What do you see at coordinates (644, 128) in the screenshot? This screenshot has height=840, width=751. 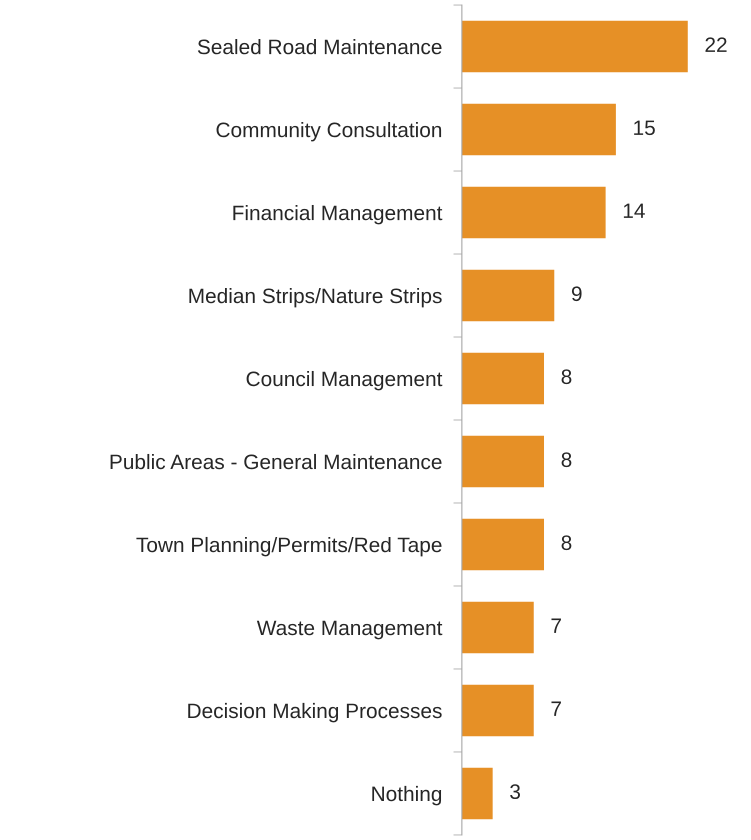 I see `data-label: 15` at bounding box center [644, 128].